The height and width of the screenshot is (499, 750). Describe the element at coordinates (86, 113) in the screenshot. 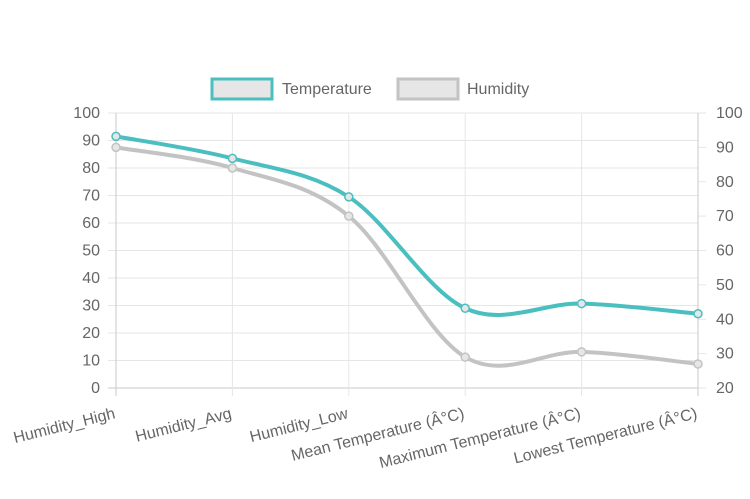

I see `left-tick-label: 100` at that location.